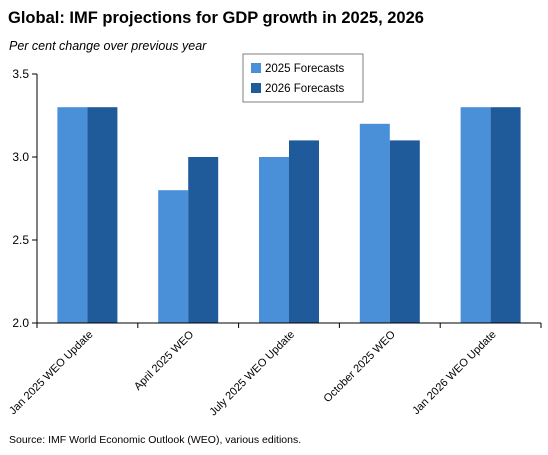 The image size is (548, 455). What do you see at coordinates (360, 366) in the screenshot?
I see `x-category-label: October 2025 WEO` at bounding box center [360, 366].